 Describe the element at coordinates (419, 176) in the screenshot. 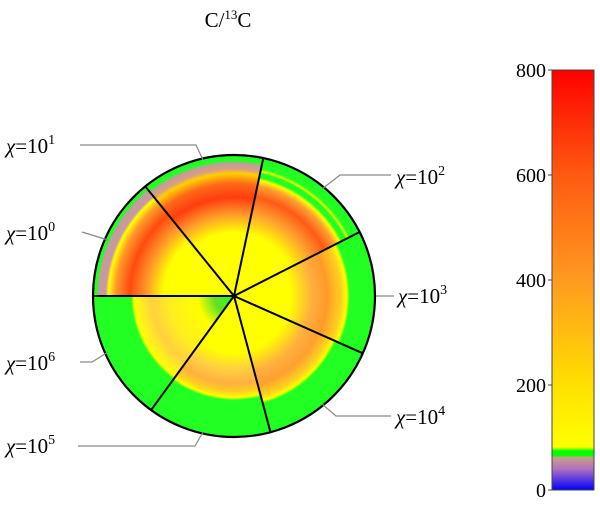

I see `sector-label-10-2: χ=102` at that location.